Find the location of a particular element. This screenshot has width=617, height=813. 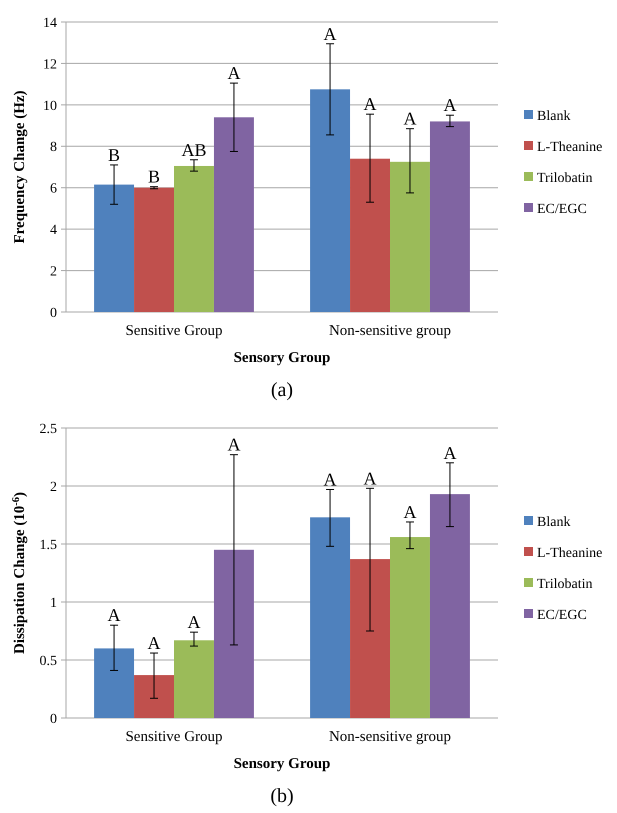

y-tick-label: 1 is located at coordinates (53, 603).